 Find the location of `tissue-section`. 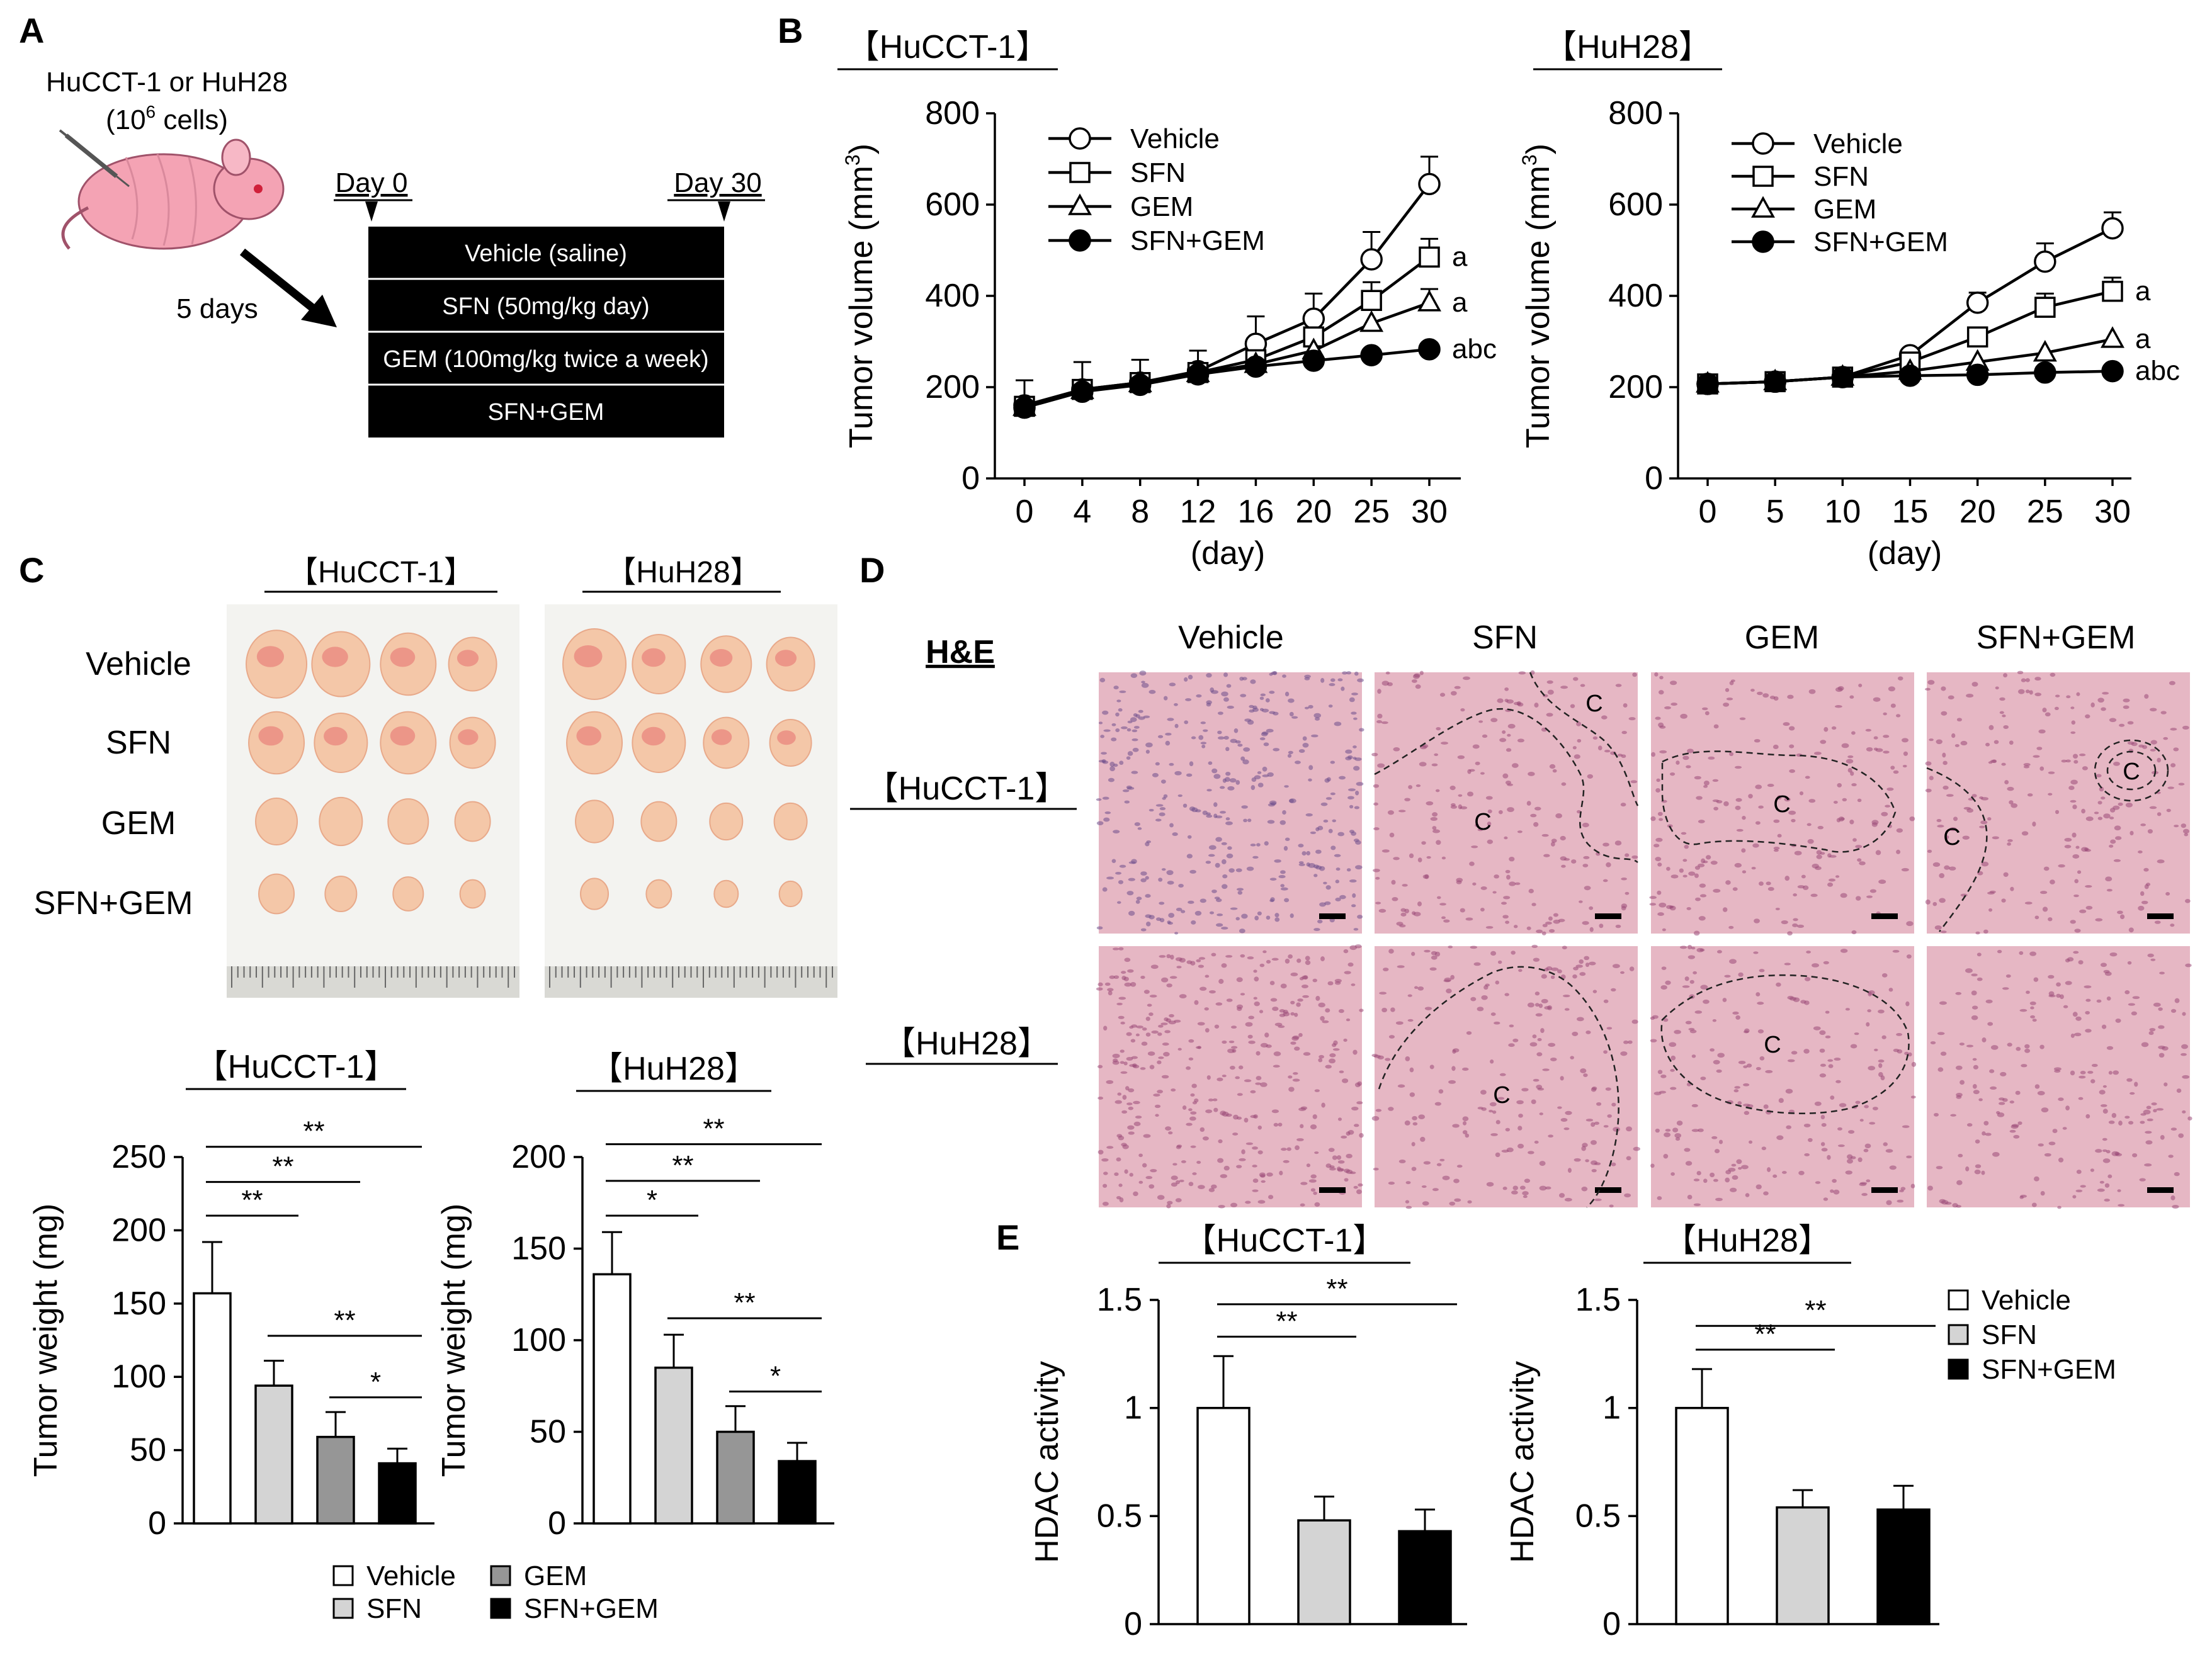

tissue-section is located at coordinates (1506, 803).